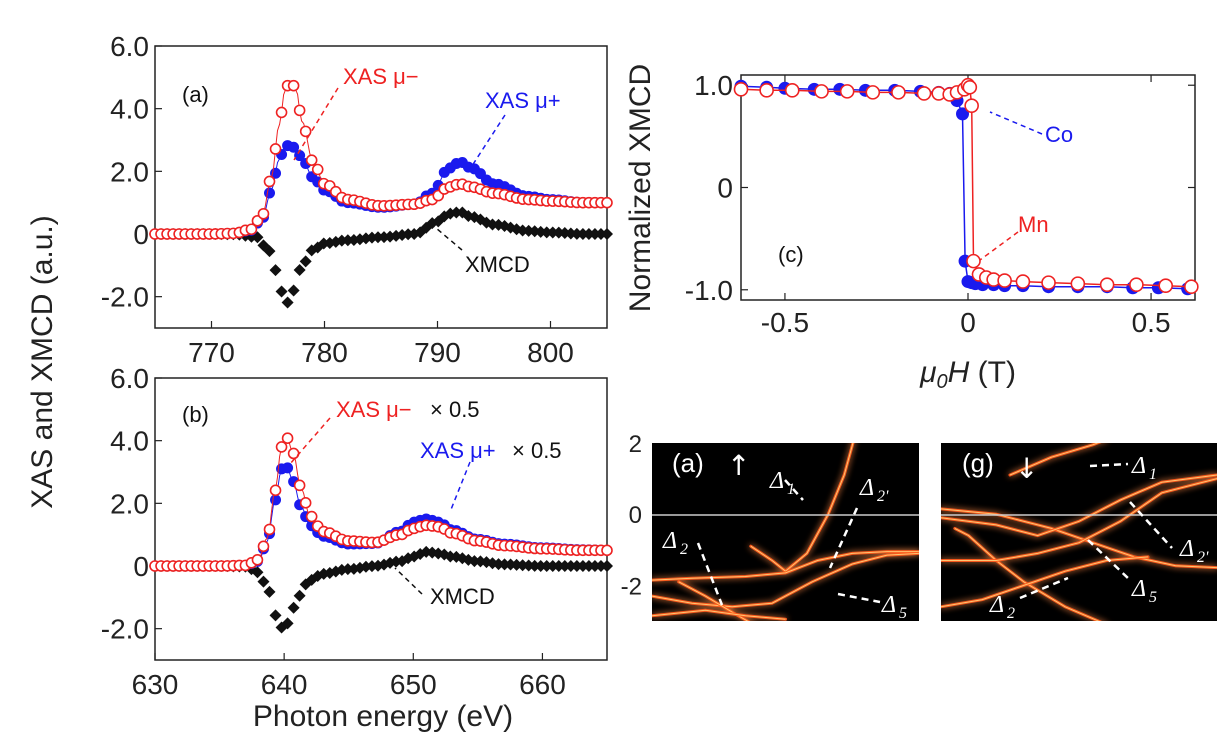  Describe the element at coordinates (785, 322) in the screenshot. I see `panel-c-xtick-label: -0.5` at that location.